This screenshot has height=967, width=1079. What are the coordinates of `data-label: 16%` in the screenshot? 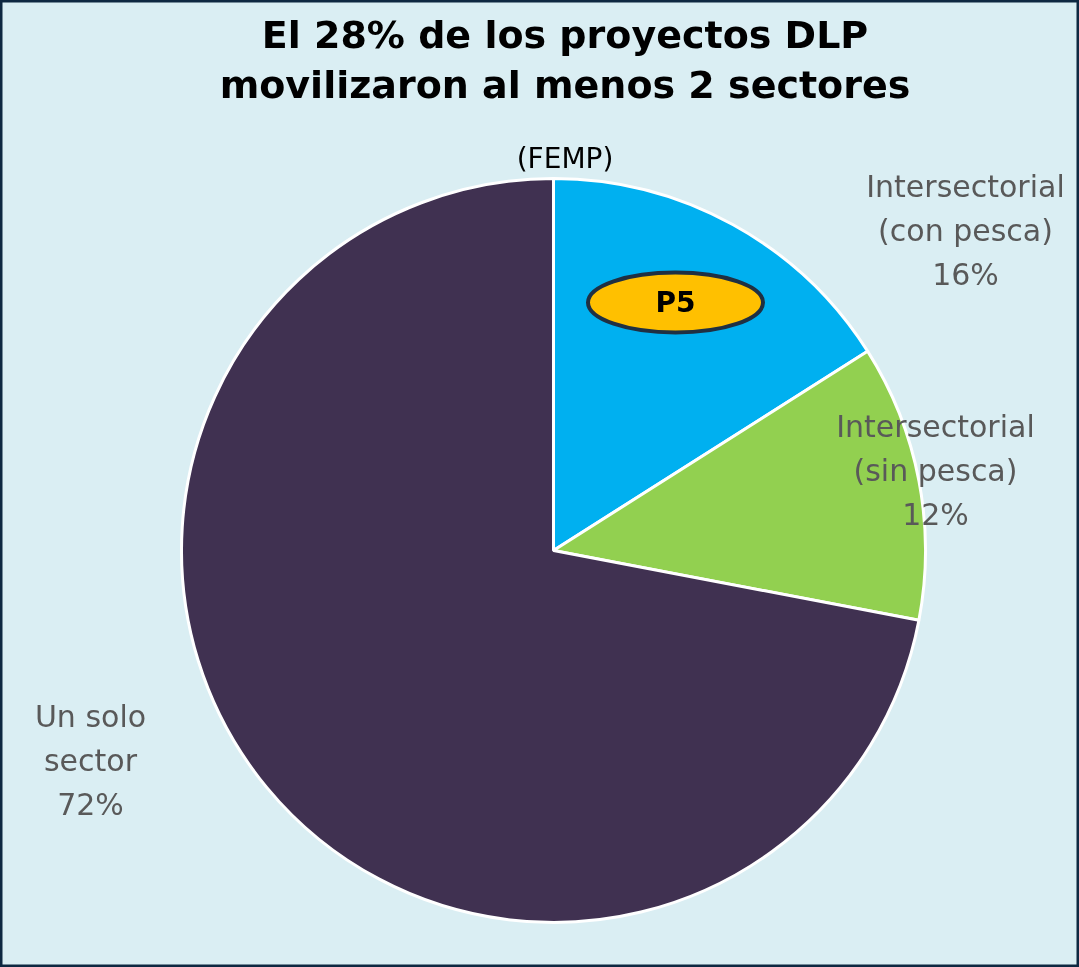 It's located at (965, 274).